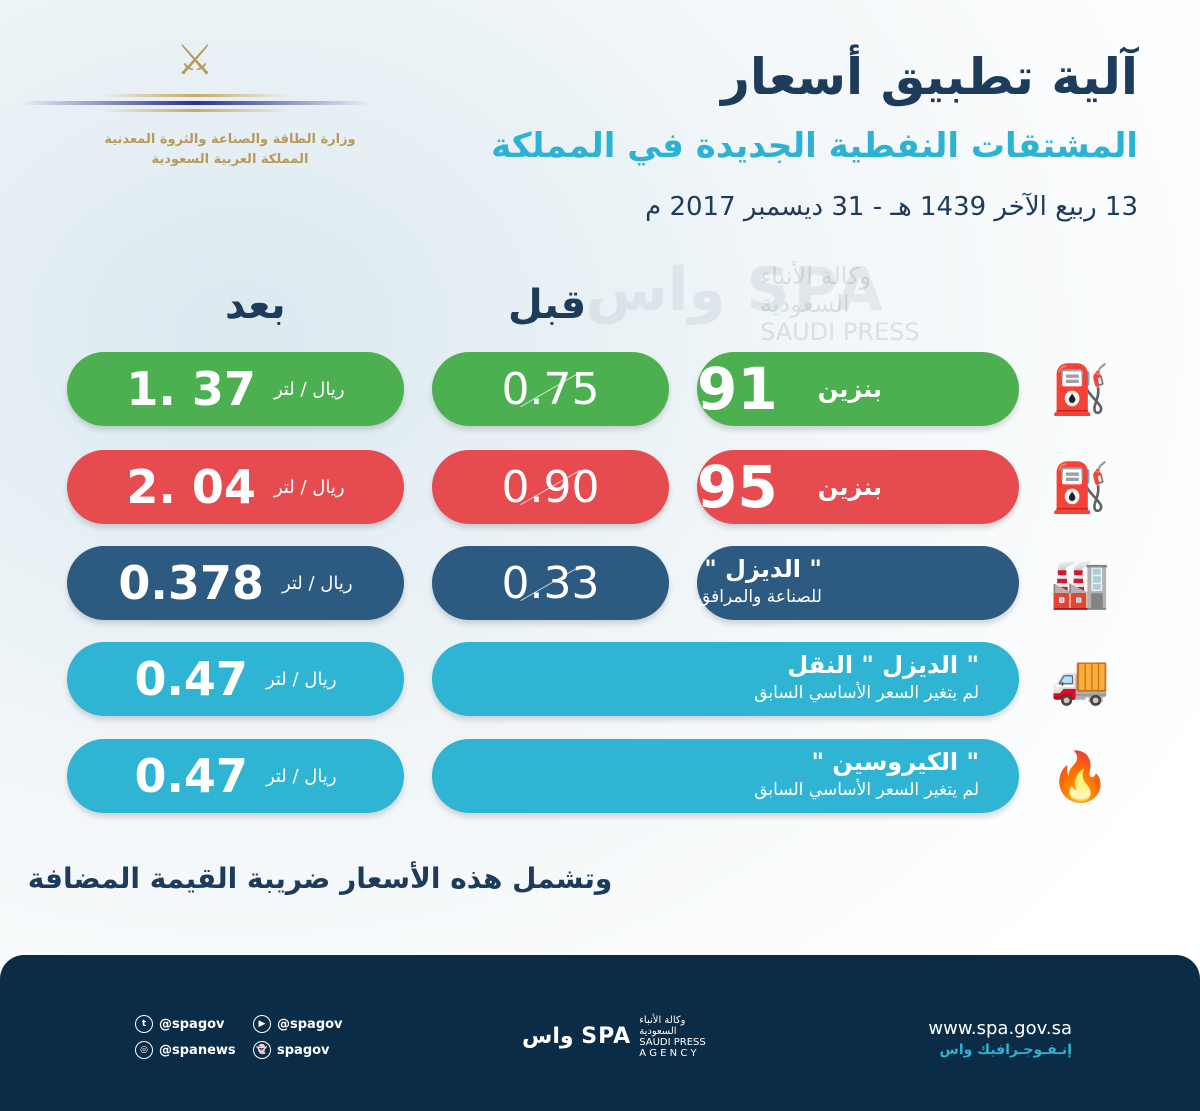  I want to click on price-after: 0.378 ريال / لتر, so click(235, 583).